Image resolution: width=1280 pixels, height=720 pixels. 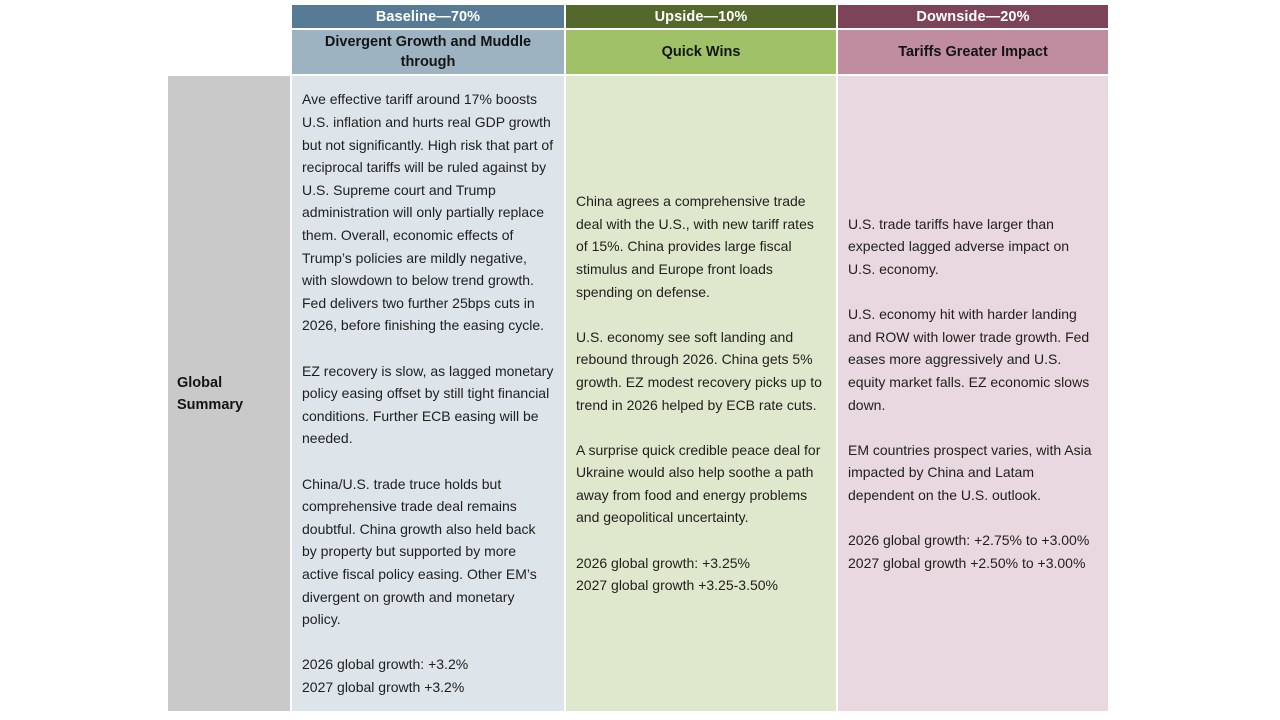 I want to click on column-header-baseline: Baseline—70%, so click(x=428, y=16).